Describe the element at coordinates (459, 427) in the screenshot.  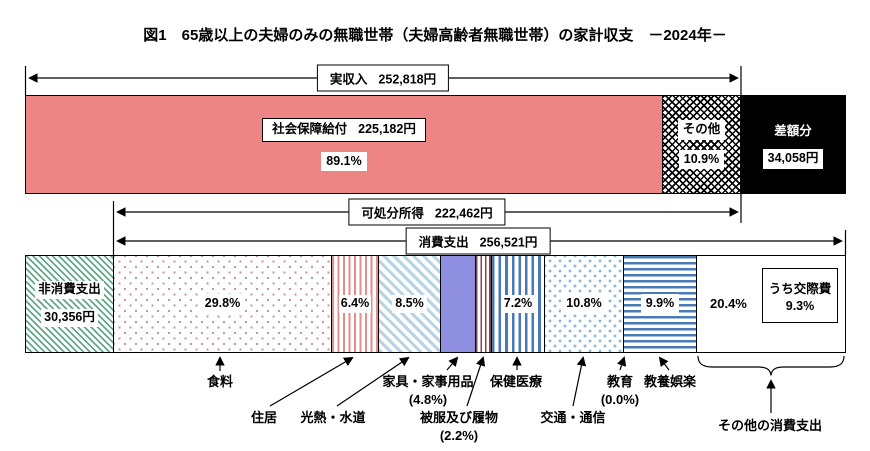
I see `label-clothing: 被服及び履物 (2.2%)` at that location.